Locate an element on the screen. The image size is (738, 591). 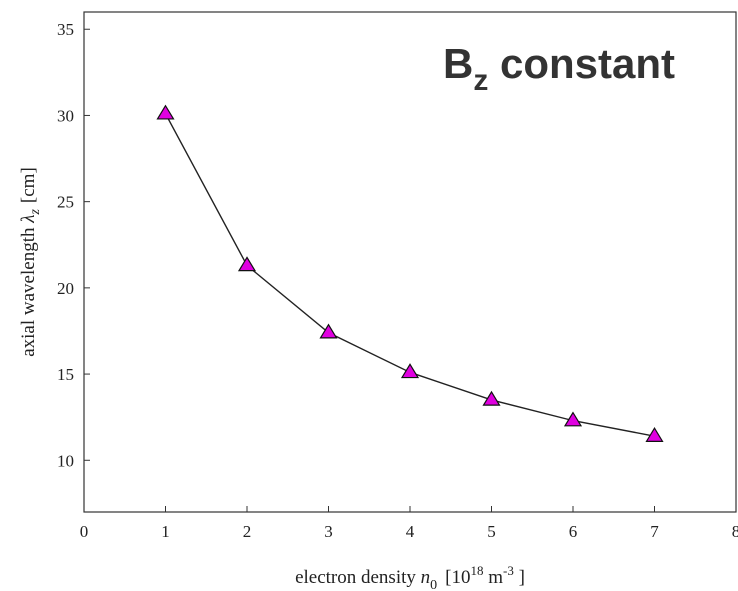
x-tick-label: 4 is located at coordinates (410, 531).